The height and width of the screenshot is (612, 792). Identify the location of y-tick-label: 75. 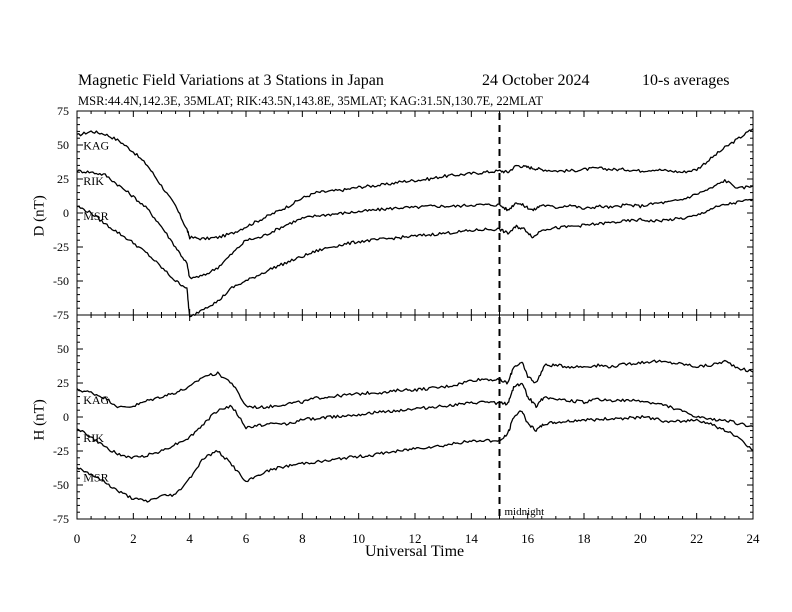
(63, 111).